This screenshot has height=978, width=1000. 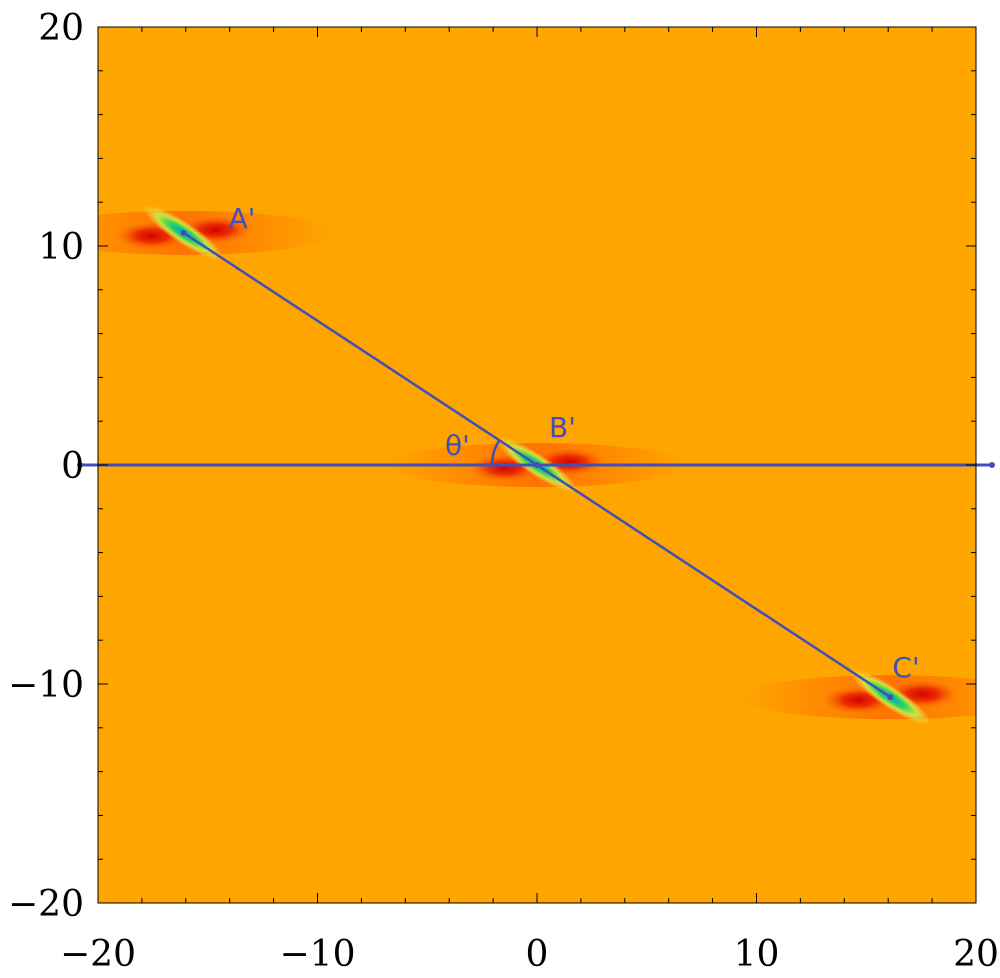 What do you see at coordinates (757, 954) in the screenshot?
I see `x-tick-label: 10` at bounding box center [757, 954].